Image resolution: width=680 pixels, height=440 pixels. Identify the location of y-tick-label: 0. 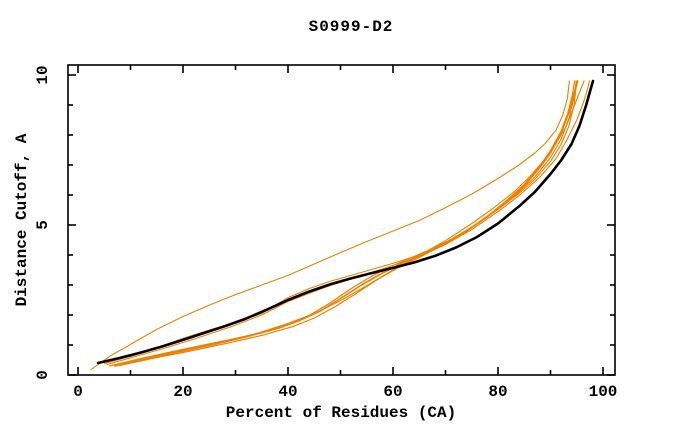
(43, 375).